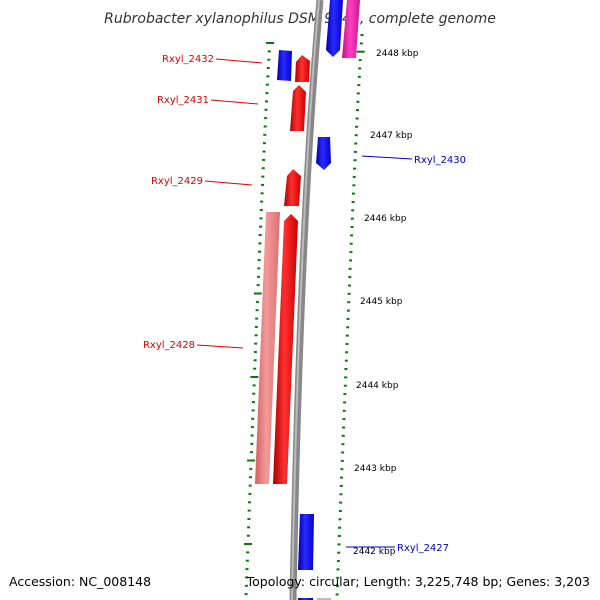 Image resolution: width=600 pixels, height=600 pixels. I want to click on scale-label-2444: 2444 kbp, so click(377, 386).